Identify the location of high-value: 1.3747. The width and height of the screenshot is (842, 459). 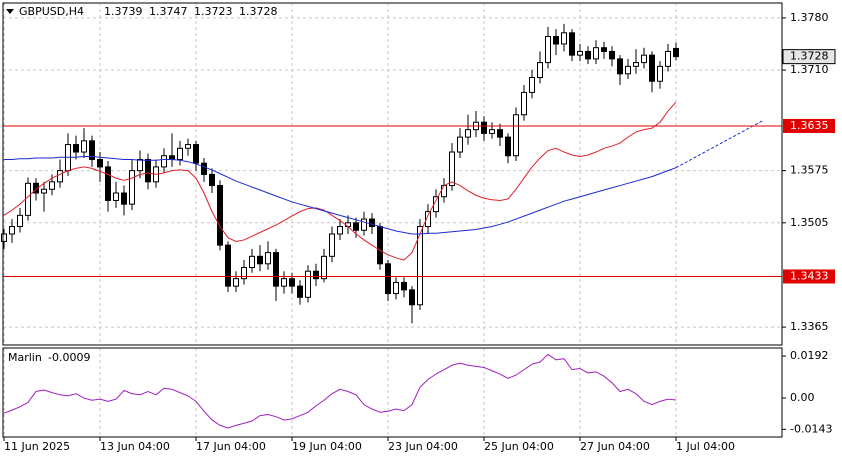
(168, 11).